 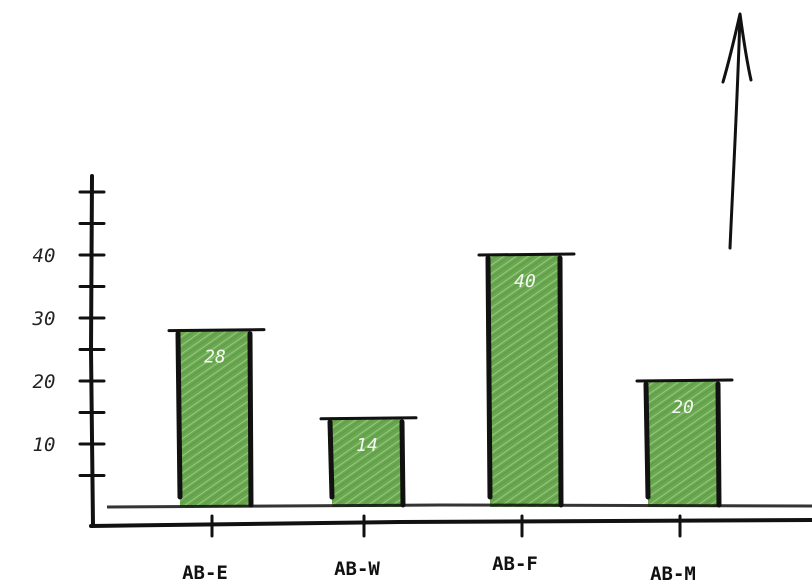 I want to click on x-axis-category-labels: AB-E AB-W AB-F AB-M, so click(x=439, y=568).